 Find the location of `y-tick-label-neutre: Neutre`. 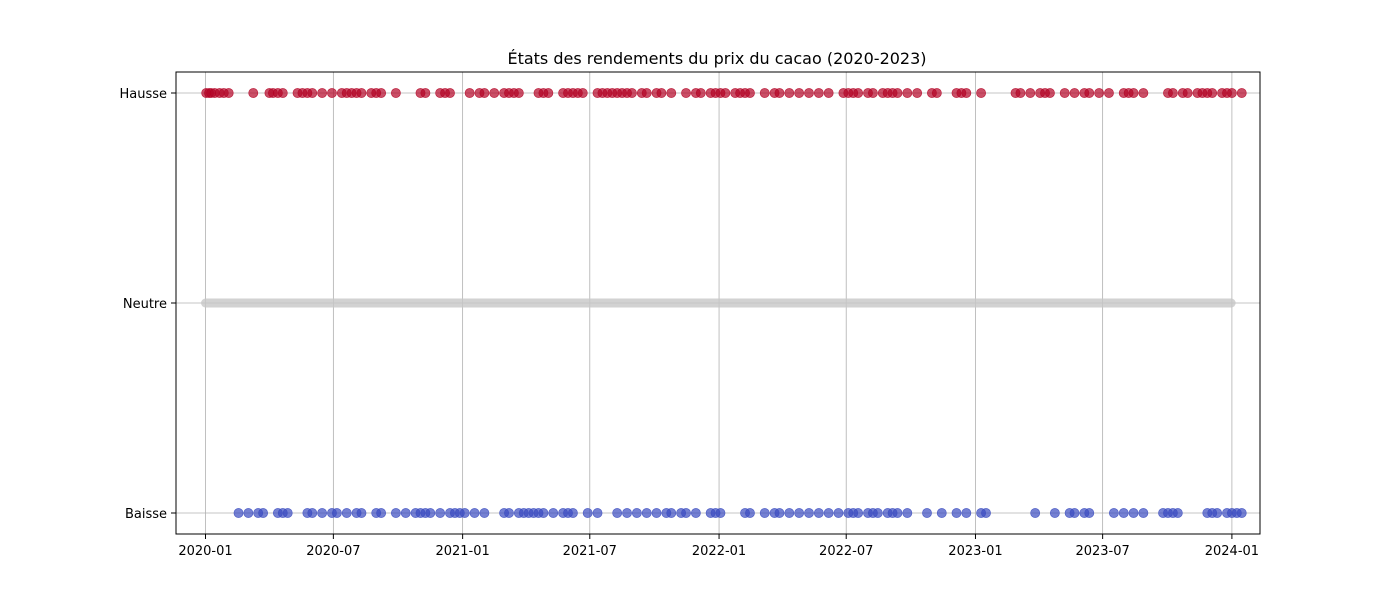

y-tick-label-neutre: Neutre is located at coordinates (145, 304).